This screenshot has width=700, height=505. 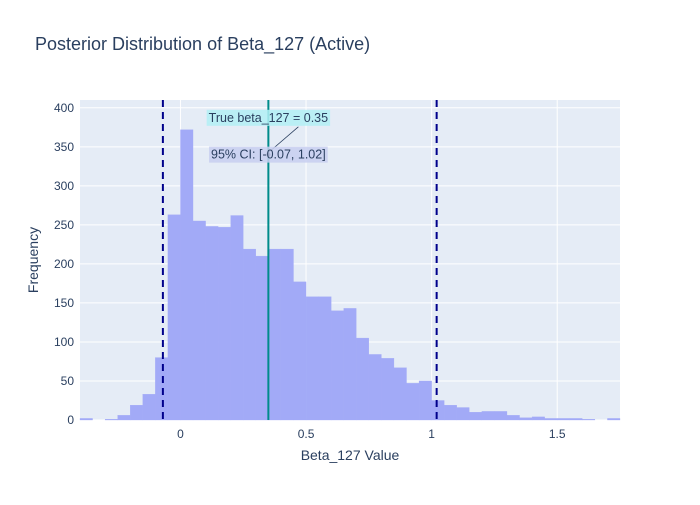 I want to click on y-axis-title: Frequency, so click(x=33, y=260).